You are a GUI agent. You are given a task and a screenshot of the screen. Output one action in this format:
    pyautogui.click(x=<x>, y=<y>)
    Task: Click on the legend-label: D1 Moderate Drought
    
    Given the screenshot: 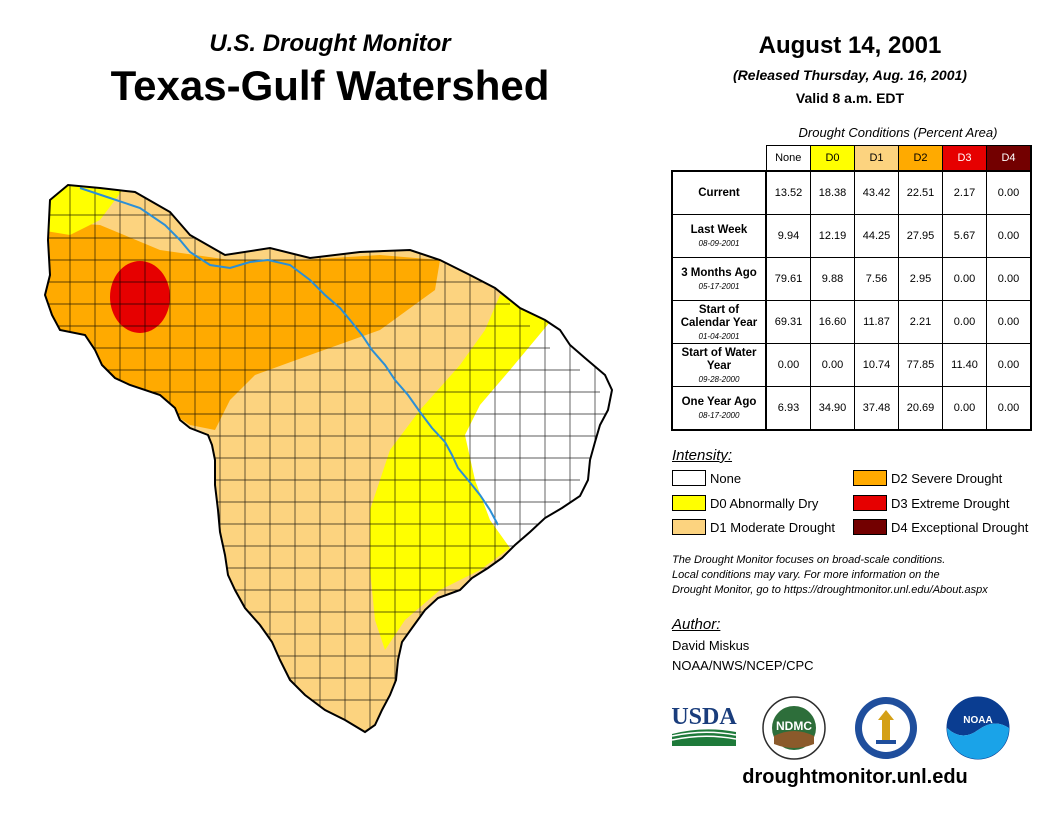 What is the action you would take?
    pyautogui.click(x=773, y=527)
    